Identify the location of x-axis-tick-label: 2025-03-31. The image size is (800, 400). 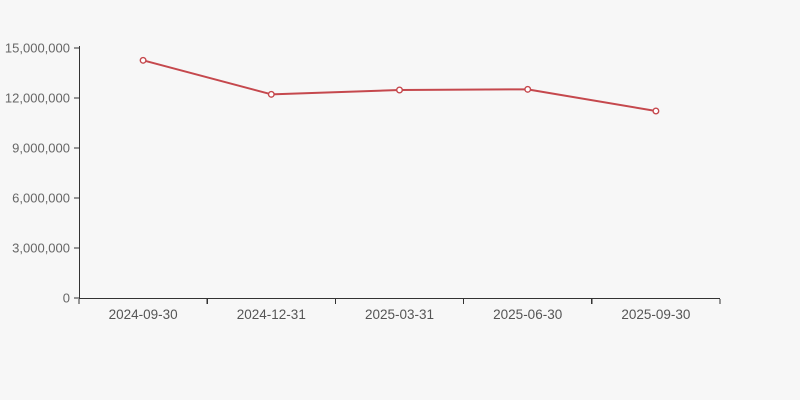
(399, 314).